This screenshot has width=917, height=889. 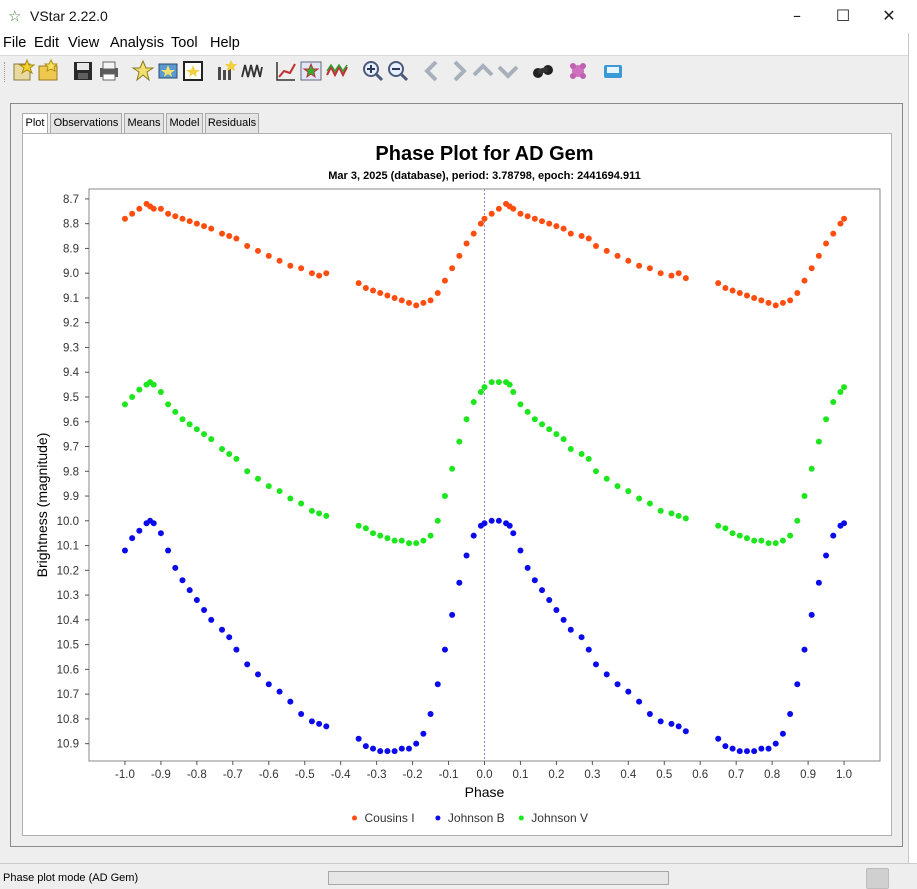 What do you see at coordinates (24, 71) in the screenshot?
I see `new-star-icon` at bounding box center [24, 71].